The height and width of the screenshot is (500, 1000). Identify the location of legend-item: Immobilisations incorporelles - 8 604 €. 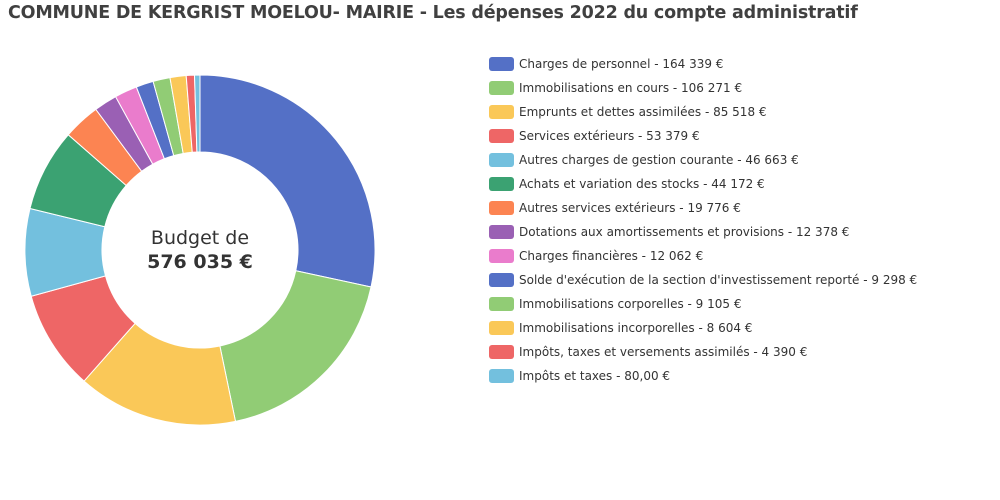
(703, 328).